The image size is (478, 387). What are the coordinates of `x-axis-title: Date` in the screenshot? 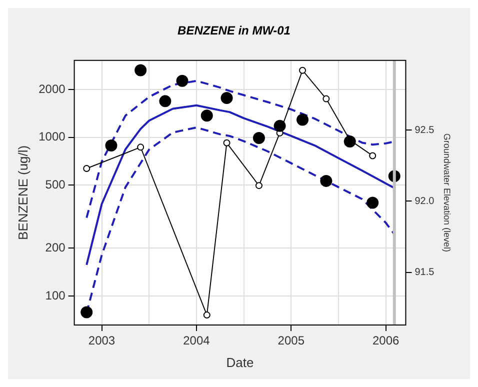 It's located at (240, 362).